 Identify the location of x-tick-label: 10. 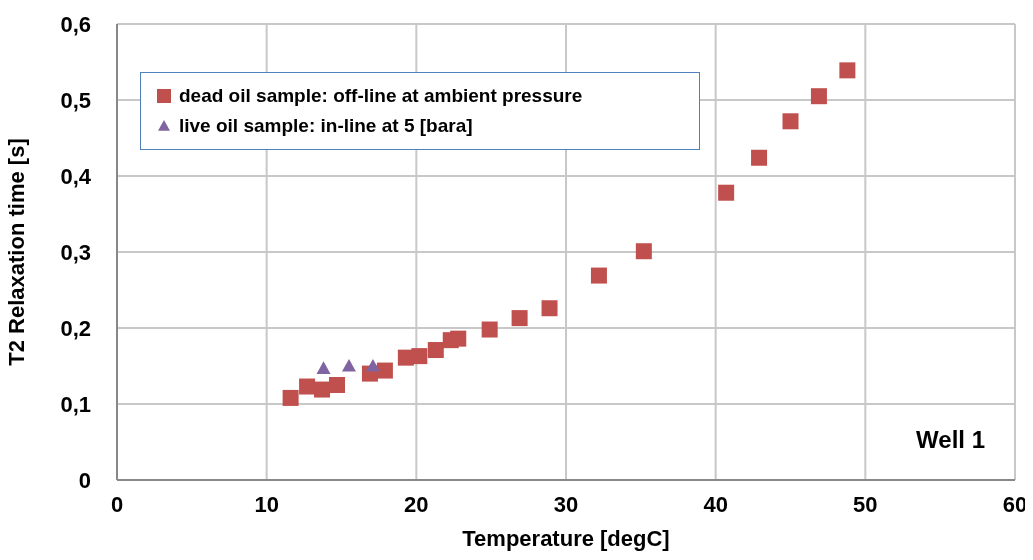
(266, 504).